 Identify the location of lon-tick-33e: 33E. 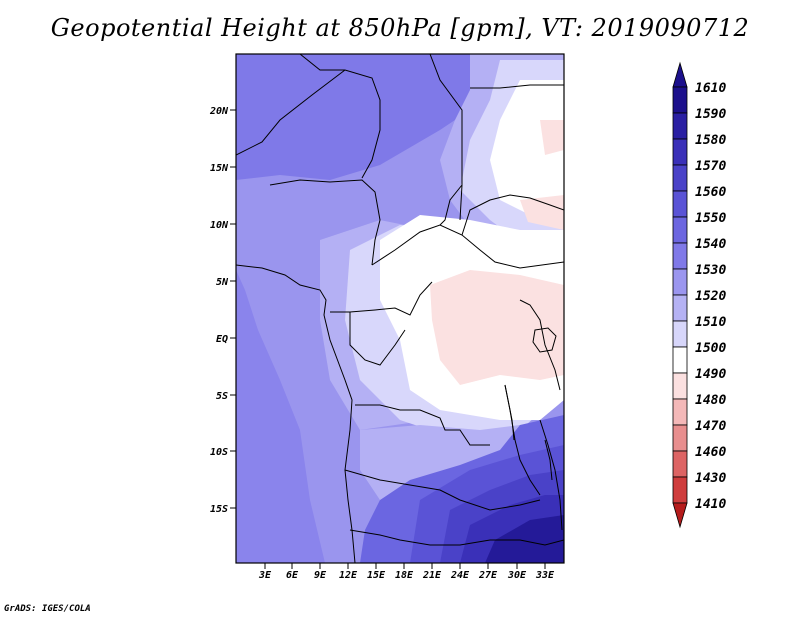
(545, 572).